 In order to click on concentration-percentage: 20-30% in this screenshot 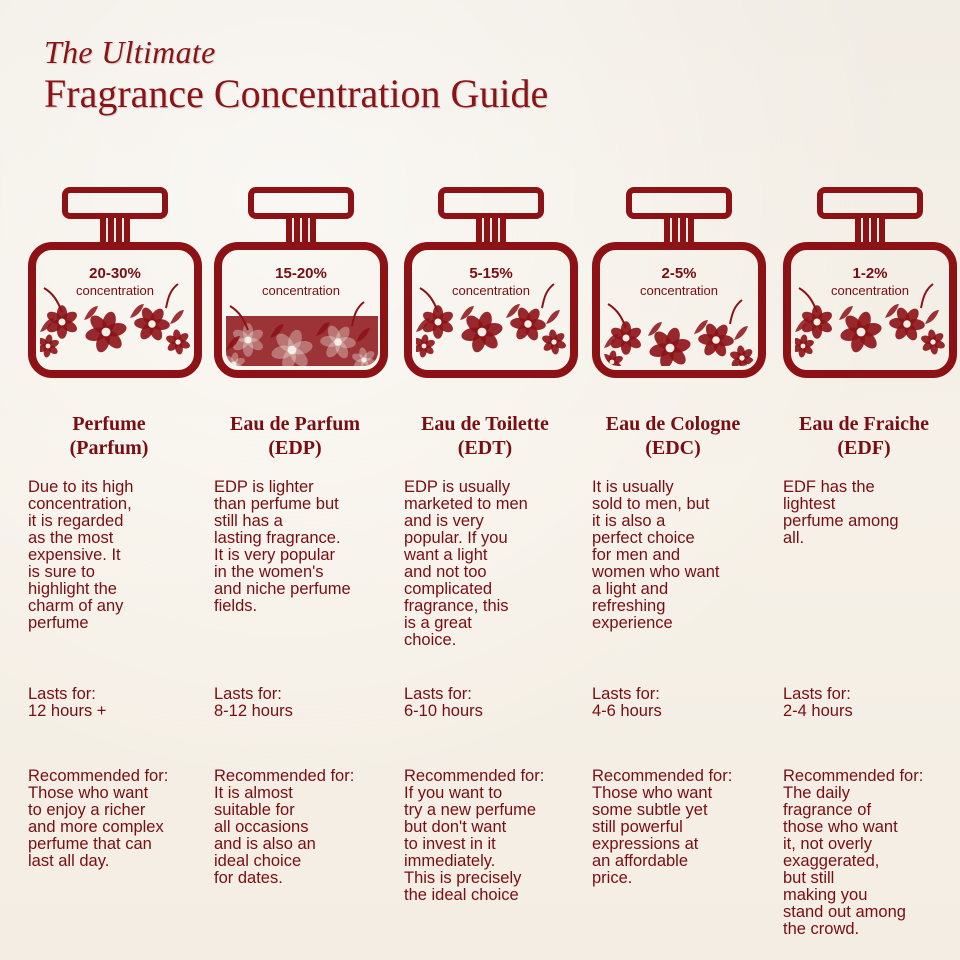, I will do `click(115, 273)`.